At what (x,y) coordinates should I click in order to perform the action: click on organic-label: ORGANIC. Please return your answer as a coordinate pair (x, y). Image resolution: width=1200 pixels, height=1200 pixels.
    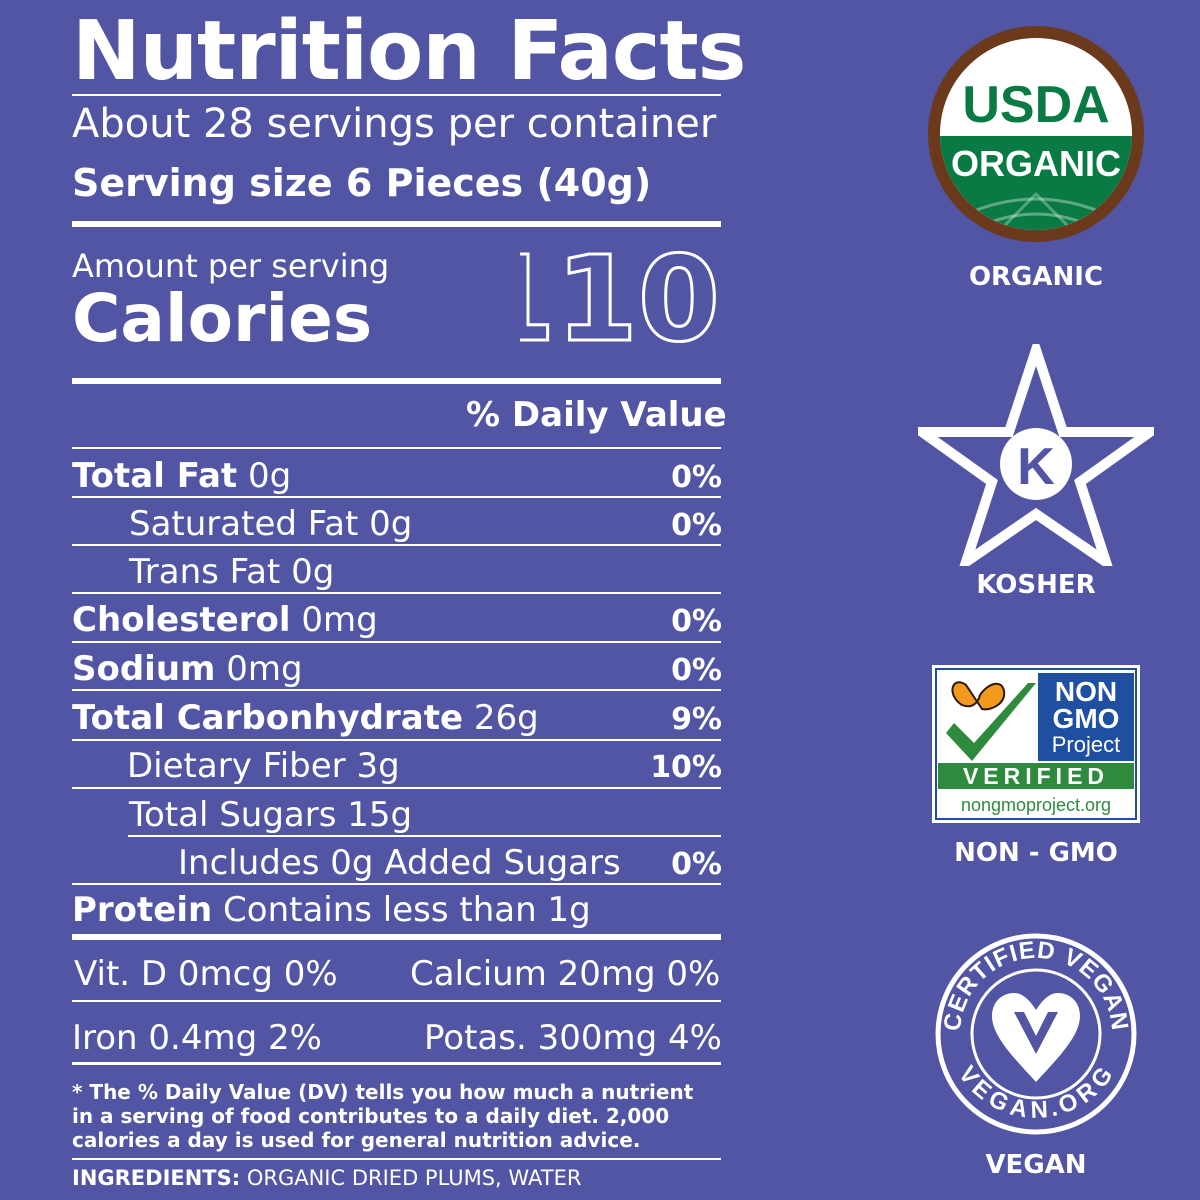
    Looking at the image, I should click on (1036, 277).